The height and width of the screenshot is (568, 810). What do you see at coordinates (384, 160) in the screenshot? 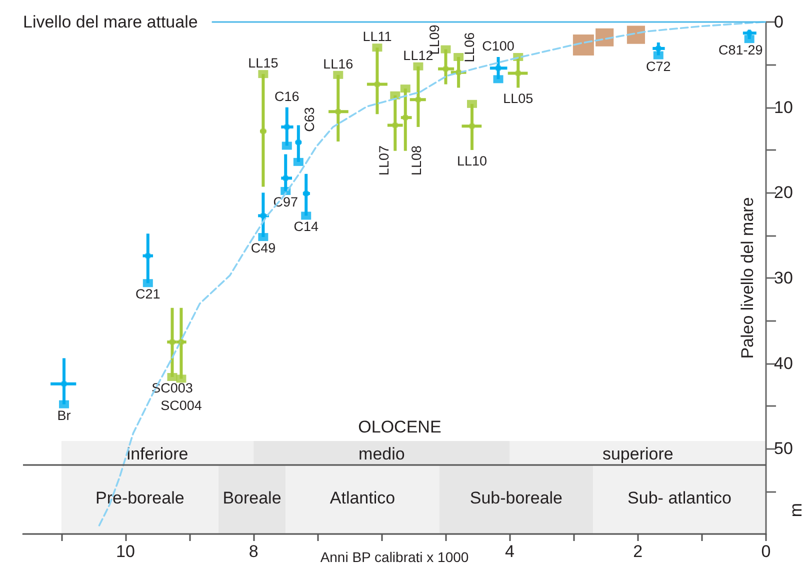
I see `annotation: LL07` at bounding box center [384, 160].